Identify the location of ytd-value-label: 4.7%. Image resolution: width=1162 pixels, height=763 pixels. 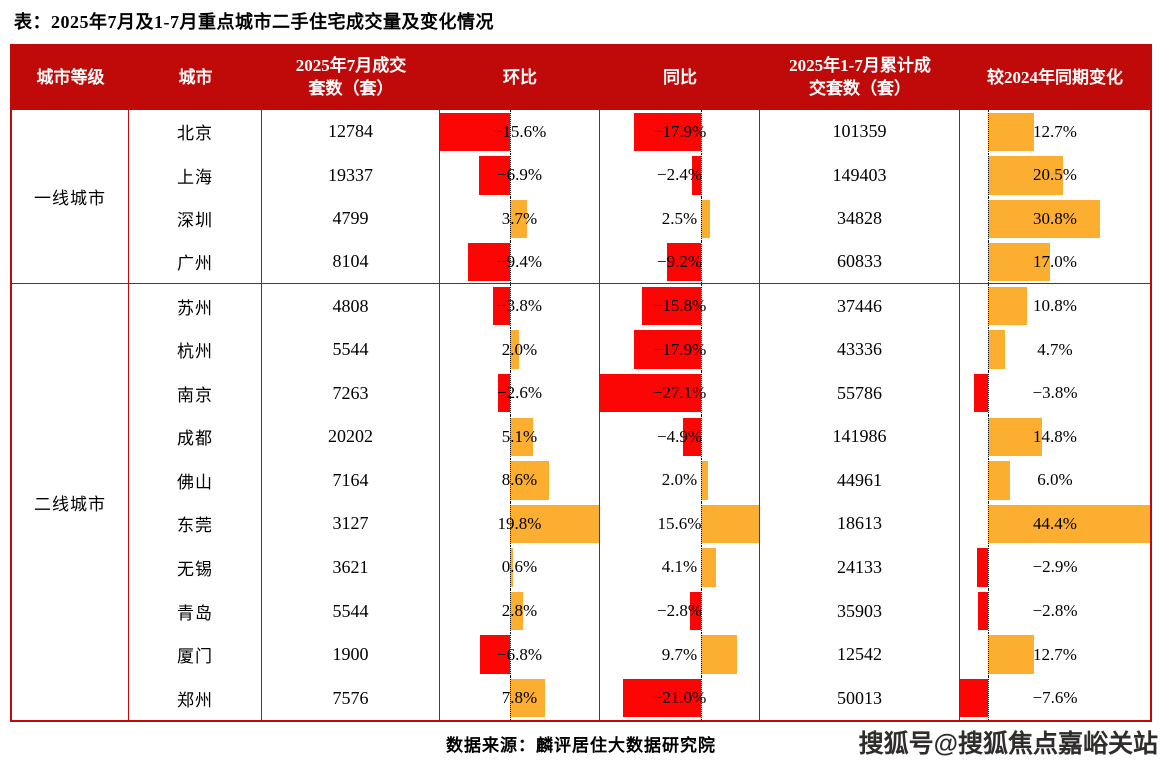
(1055, 349).